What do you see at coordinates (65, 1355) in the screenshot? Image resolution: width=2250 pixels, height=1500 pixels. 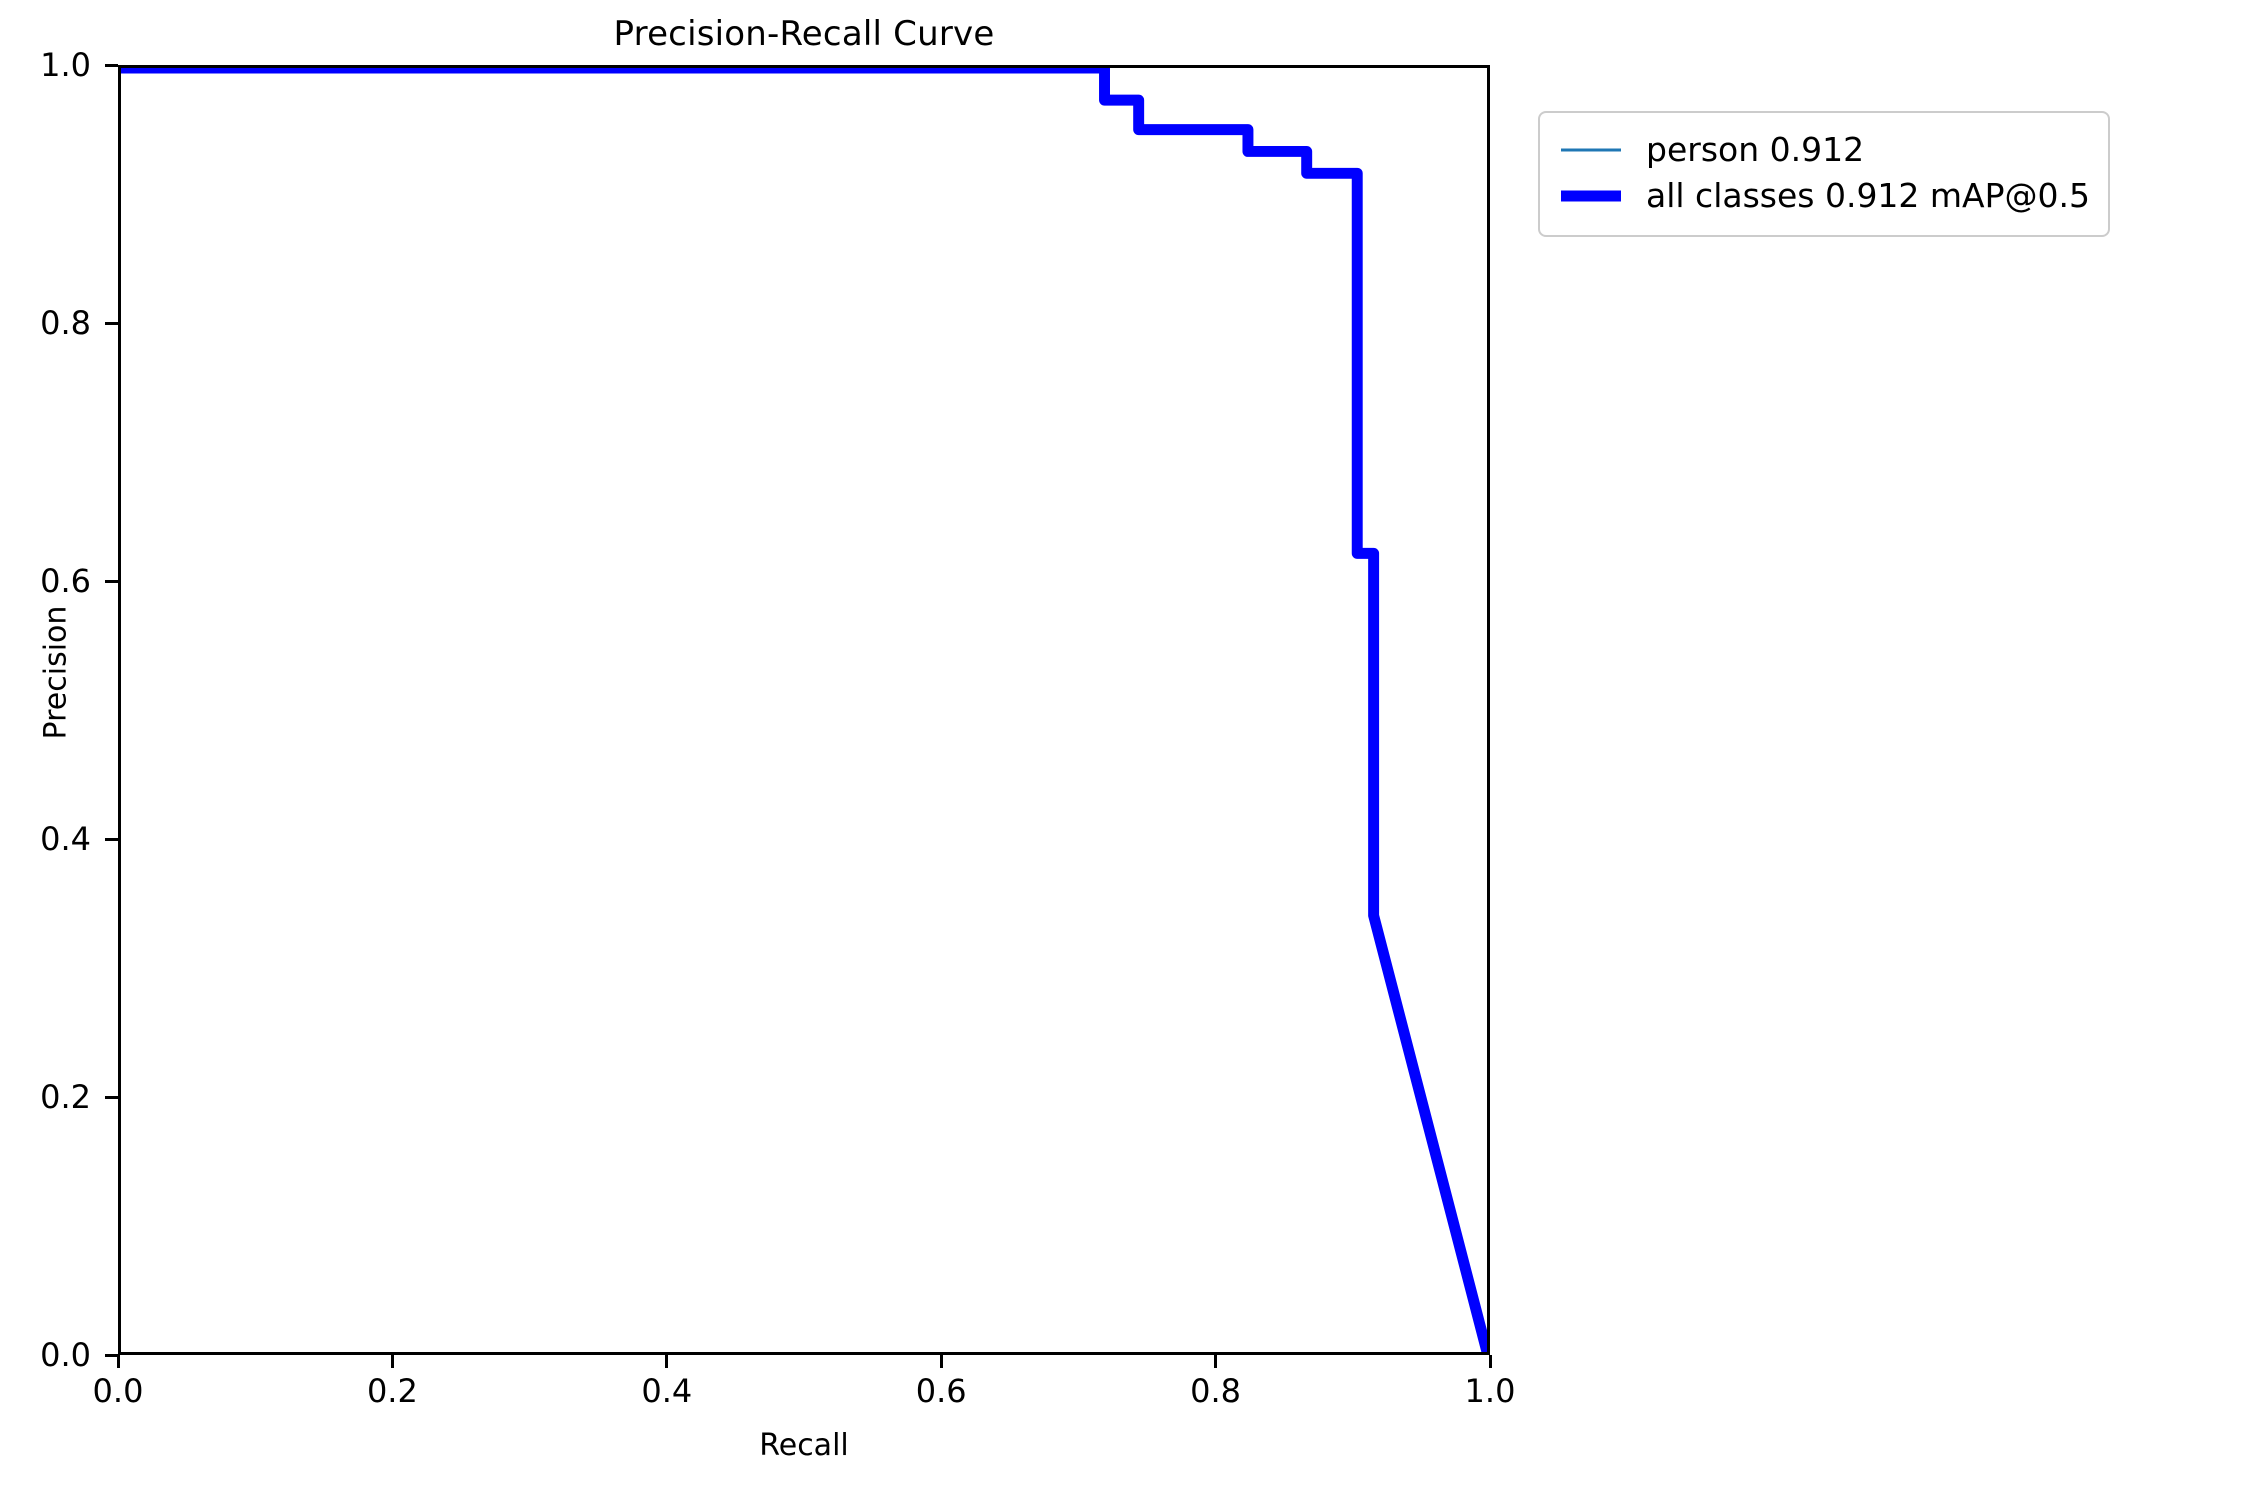 I see `y-tick-label: 0.0` at bounding box center [65, 1355].